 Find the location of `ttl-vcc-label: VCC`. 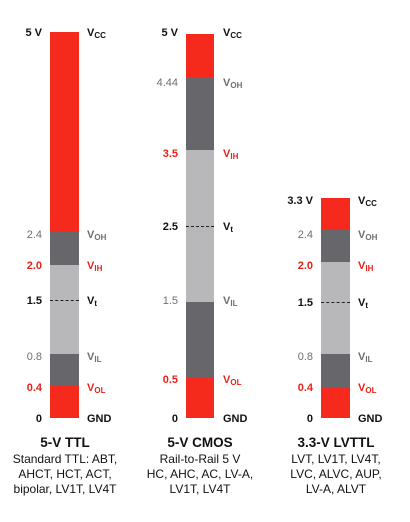

ttl-vcc-label: VCC is located at coordinates (96, 33).